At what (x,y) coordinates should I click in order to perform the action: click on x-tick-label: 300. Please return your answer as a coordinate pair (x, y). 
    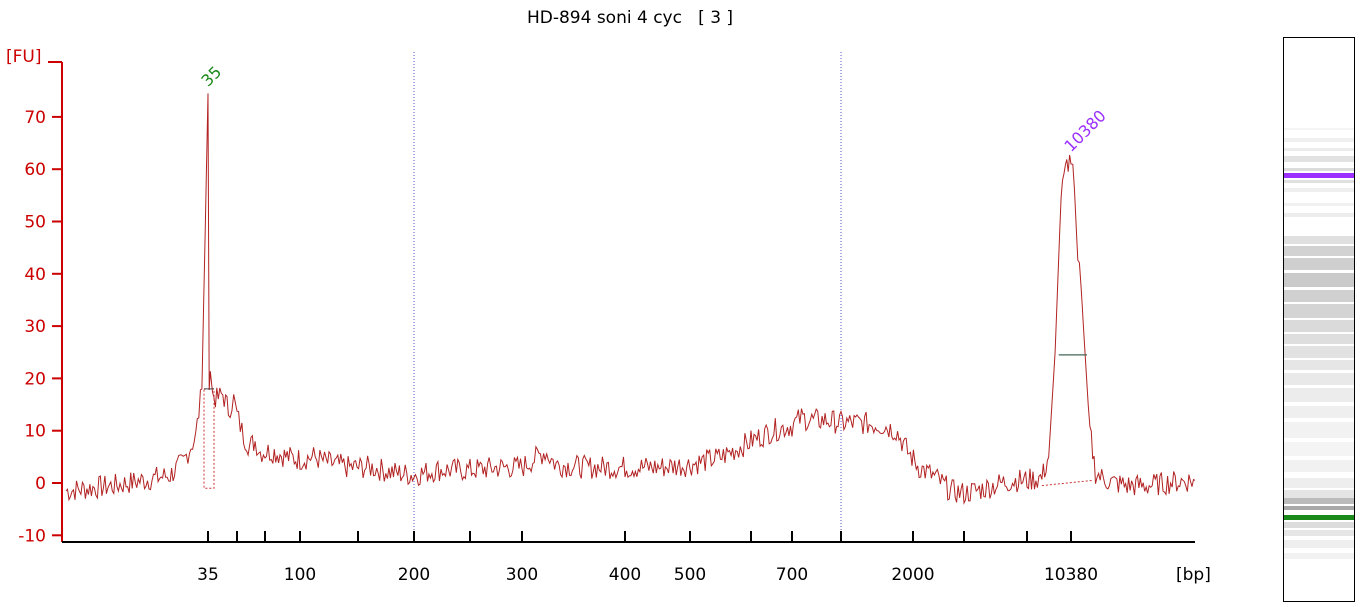
    Looking at the image, I should click on (522, 575).